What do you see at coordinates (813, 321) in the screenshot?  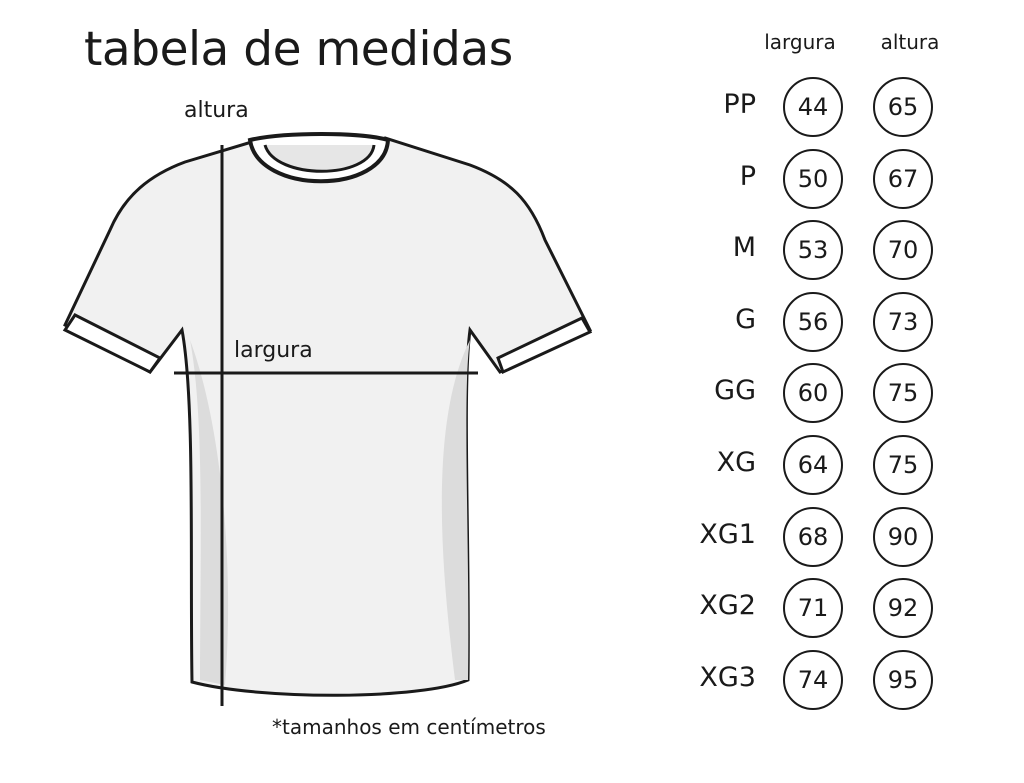 I see `width-value-circle: 56` at bounding box center [813, 321].